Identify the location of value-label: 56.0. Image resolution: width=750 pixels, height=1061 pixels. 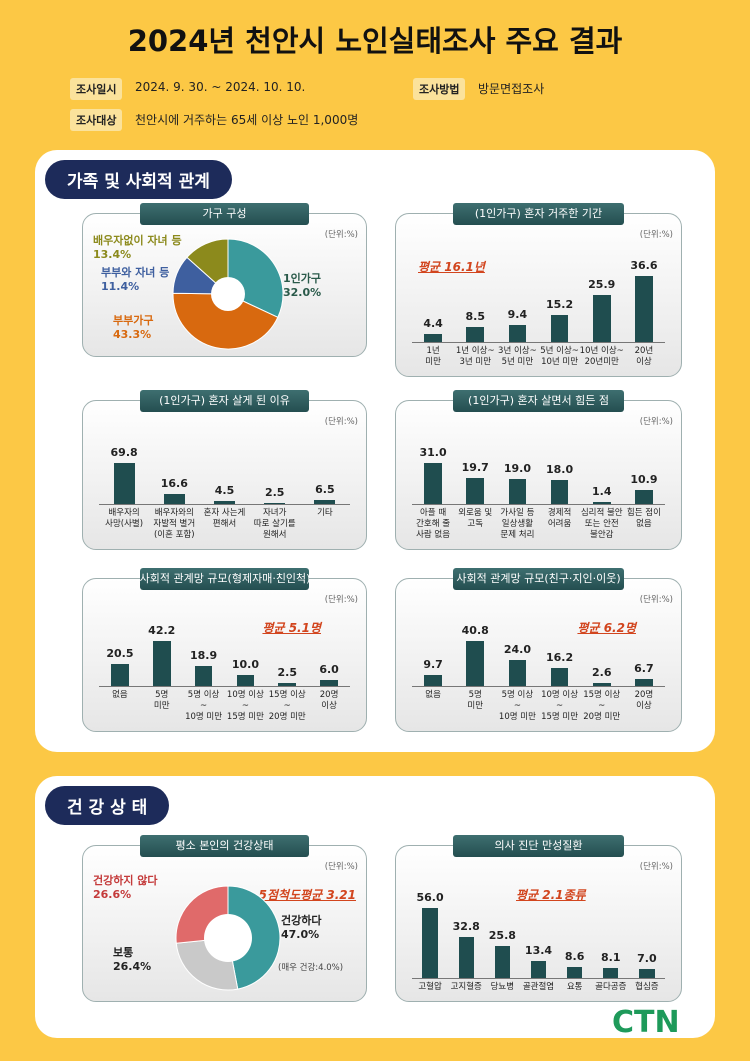
(430, 897).